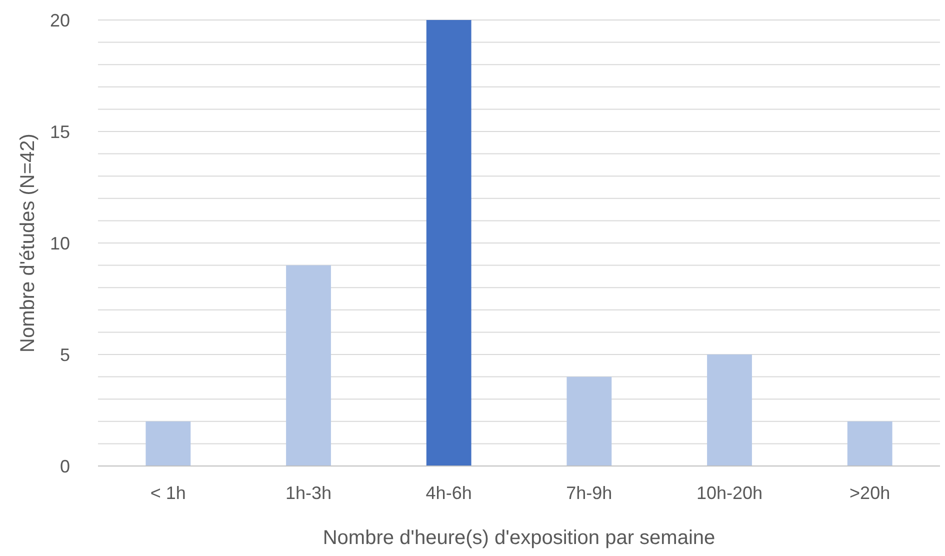 This screenshot has width=945, height=556. I want to click on y-axis-title: Nombre d'études (N=42), so click(28, 243).